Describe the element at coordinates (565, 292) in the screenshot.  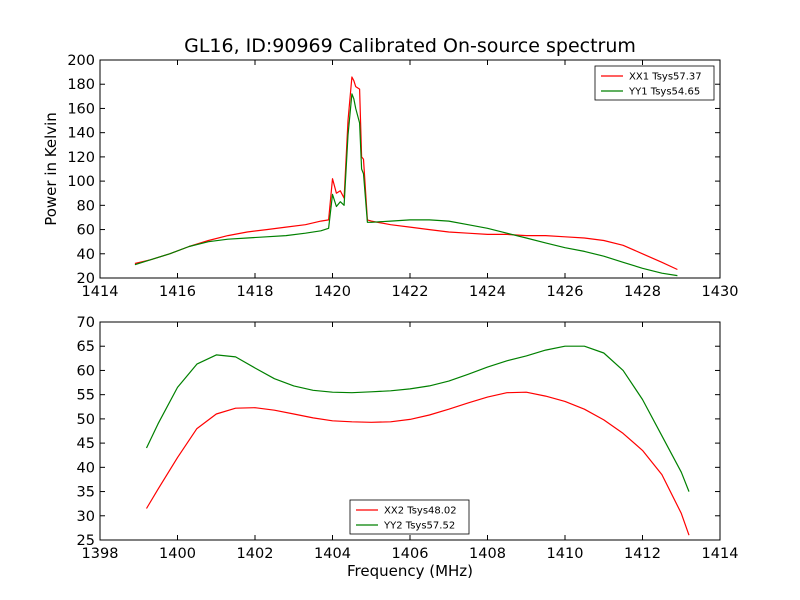
I see `top-xtick-label: 1426` at that location.